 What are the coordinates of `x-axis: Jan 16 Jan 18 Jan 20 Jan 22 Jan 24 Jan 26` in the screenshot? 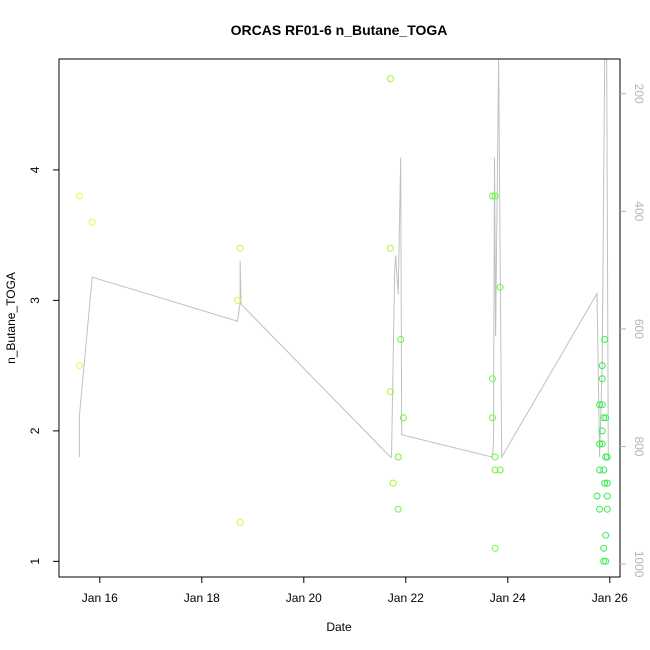 It's located at (355, 591).